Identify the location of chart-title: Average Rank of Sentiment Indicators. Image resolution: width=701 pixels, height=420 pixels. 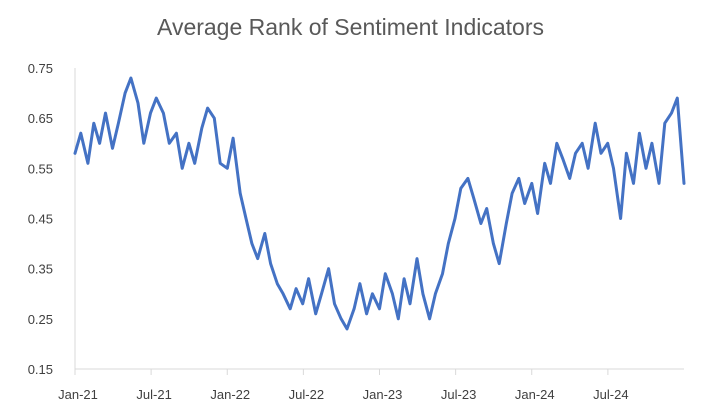
(350, 27).